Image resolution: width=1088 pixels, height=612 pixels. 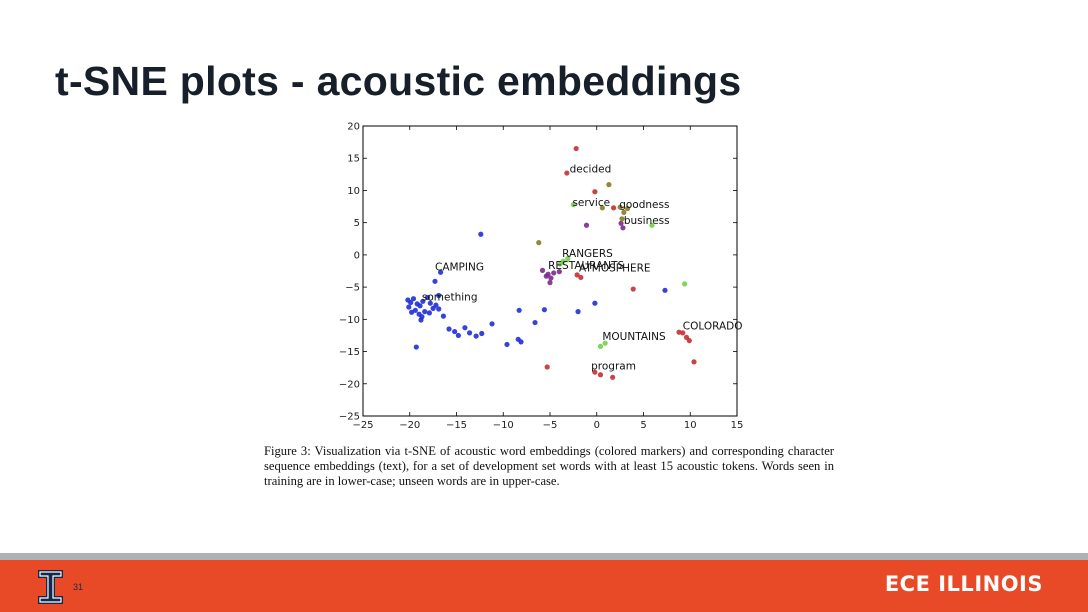 I want to click on word-label: service, so click(x=591, y=203).